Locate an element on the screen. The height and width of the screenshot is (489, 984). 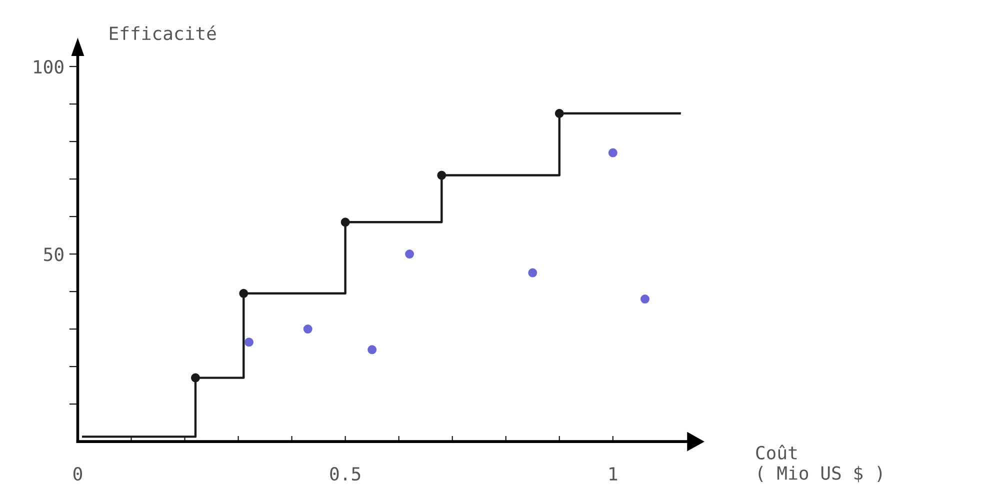
y-tick-label: 100 is located at coordinates (49, 67).